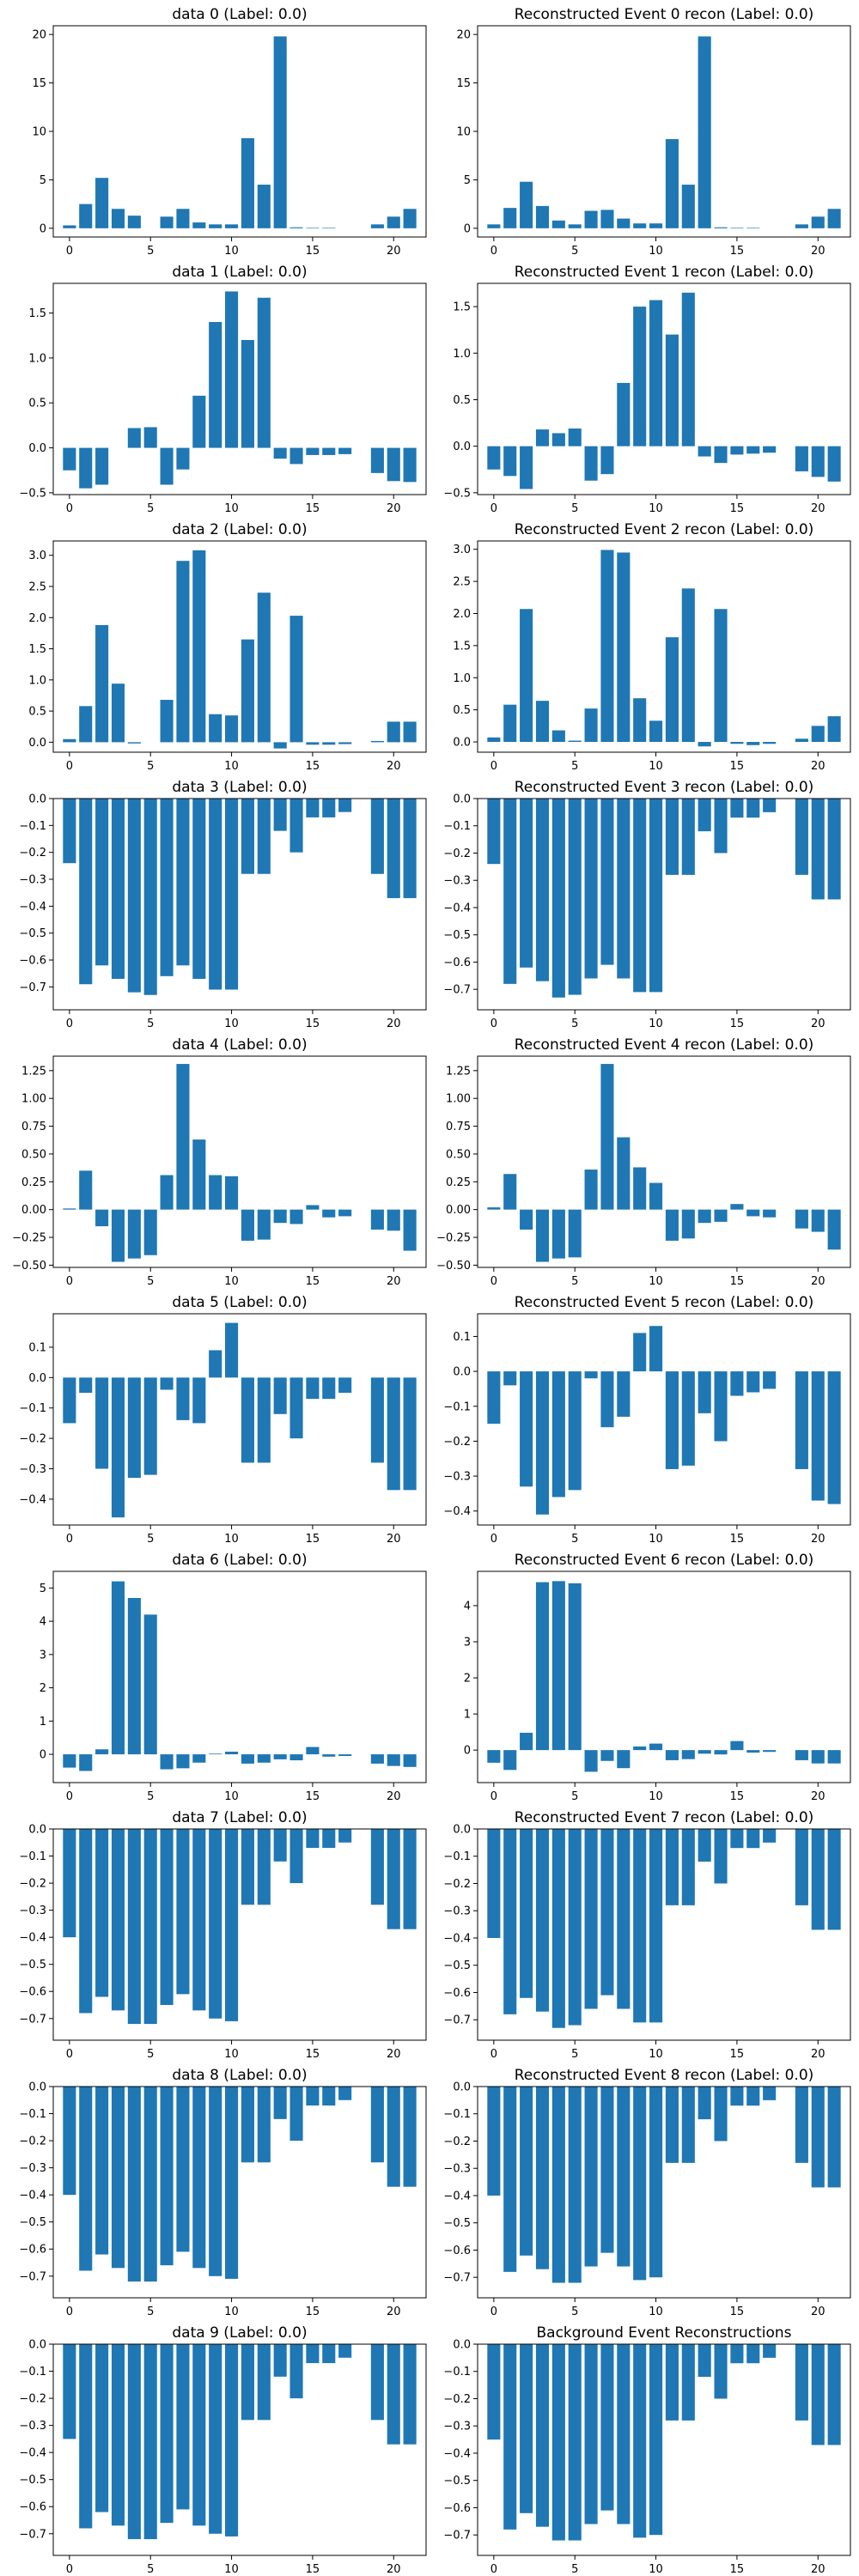 Image resolution: width=859 pixels, height=2576 pixels. I want to click on y-tick-label: −0.6, so click(32, 1992).